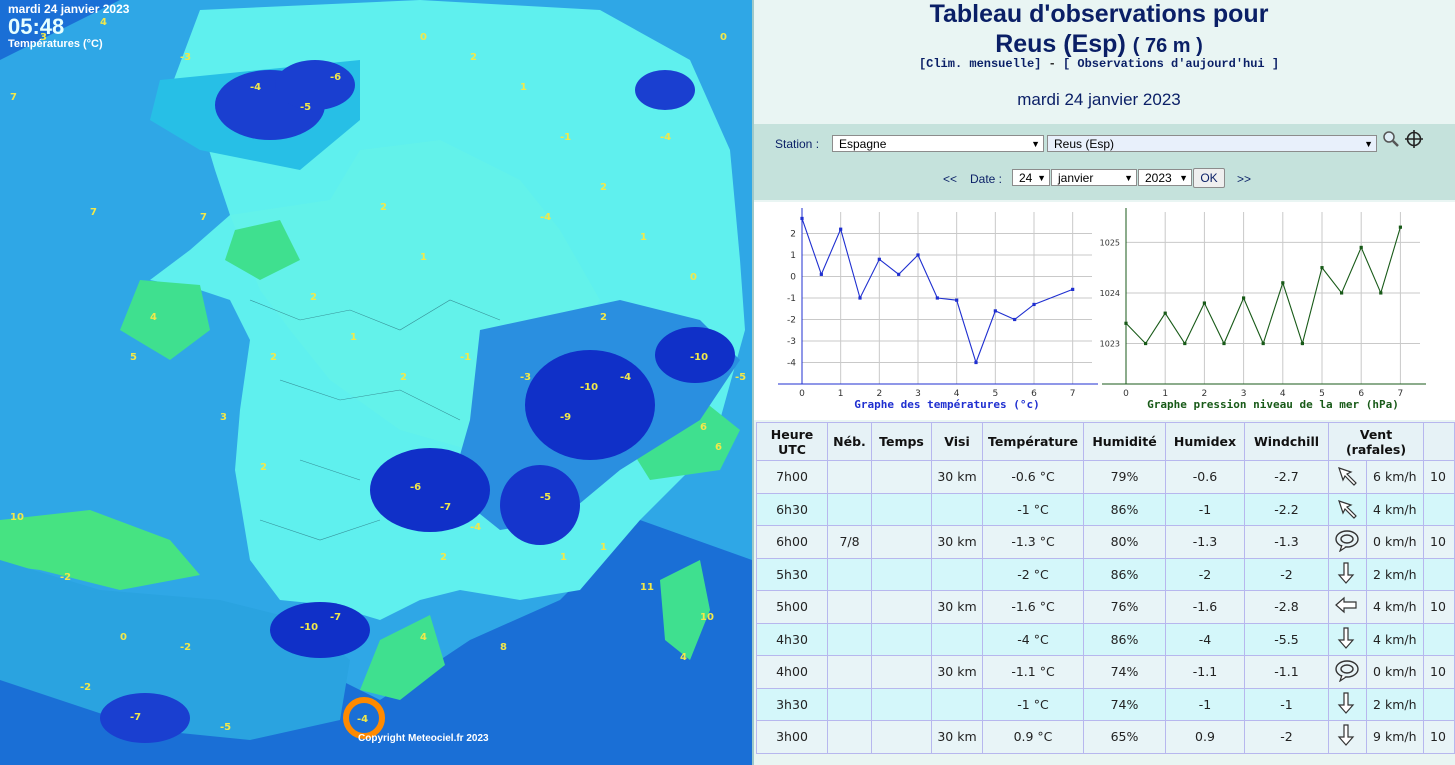 The height and width of the screenshot is (765, 1455). I want to click on cell-wind-speed: 6 km/h, so click(1395, 477).